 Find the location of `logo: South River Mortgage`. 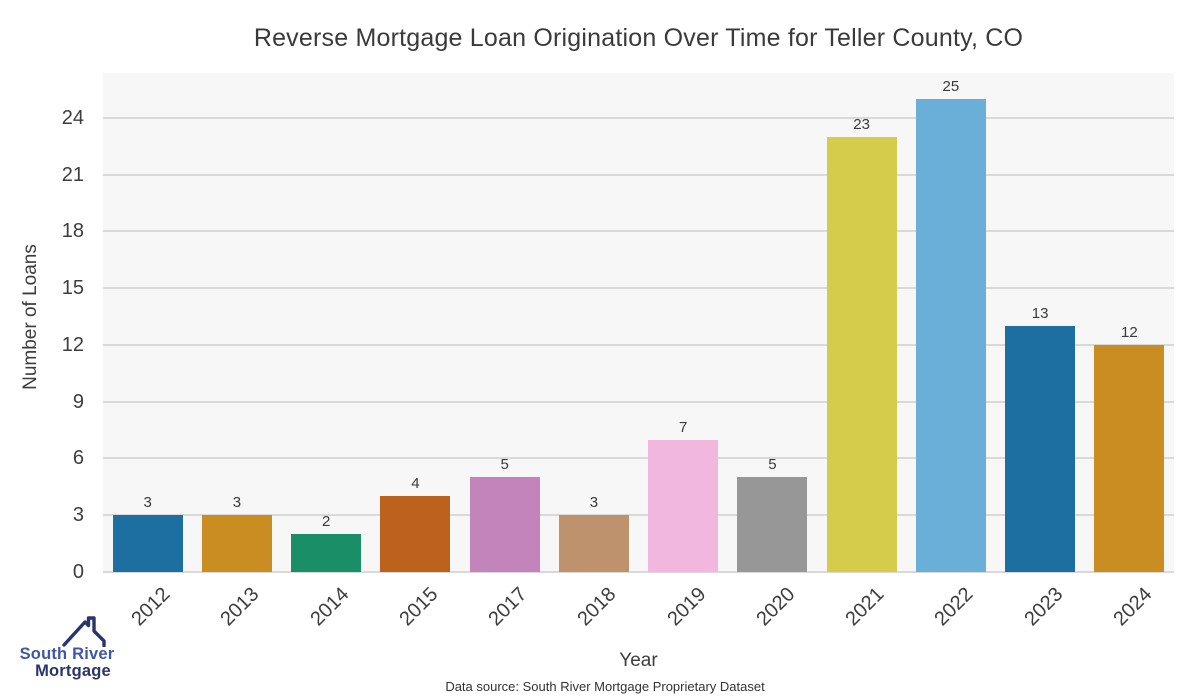

logo: South River Mortgage is located at coordinates (67, 648).